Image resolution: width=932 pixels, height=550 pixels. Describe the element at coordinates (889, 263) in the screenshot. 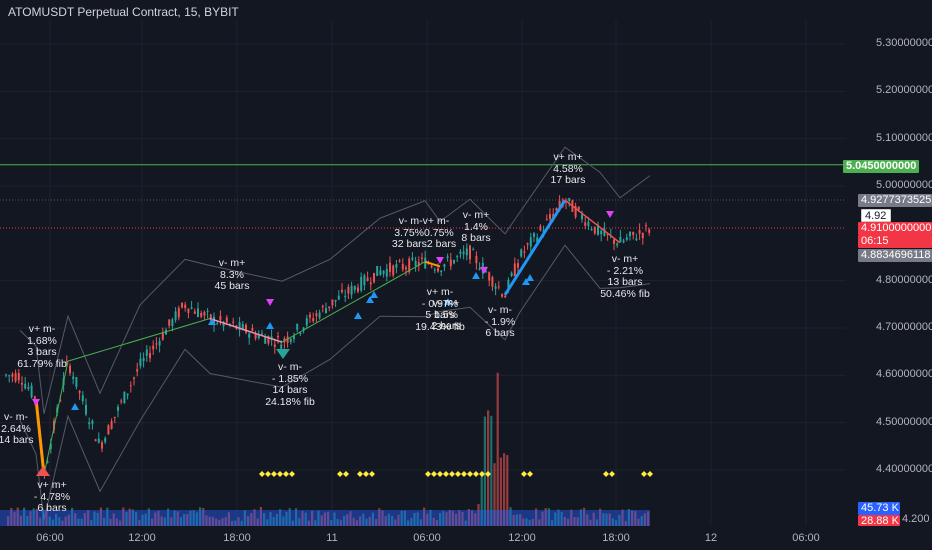

I see `price-axis` at that location.